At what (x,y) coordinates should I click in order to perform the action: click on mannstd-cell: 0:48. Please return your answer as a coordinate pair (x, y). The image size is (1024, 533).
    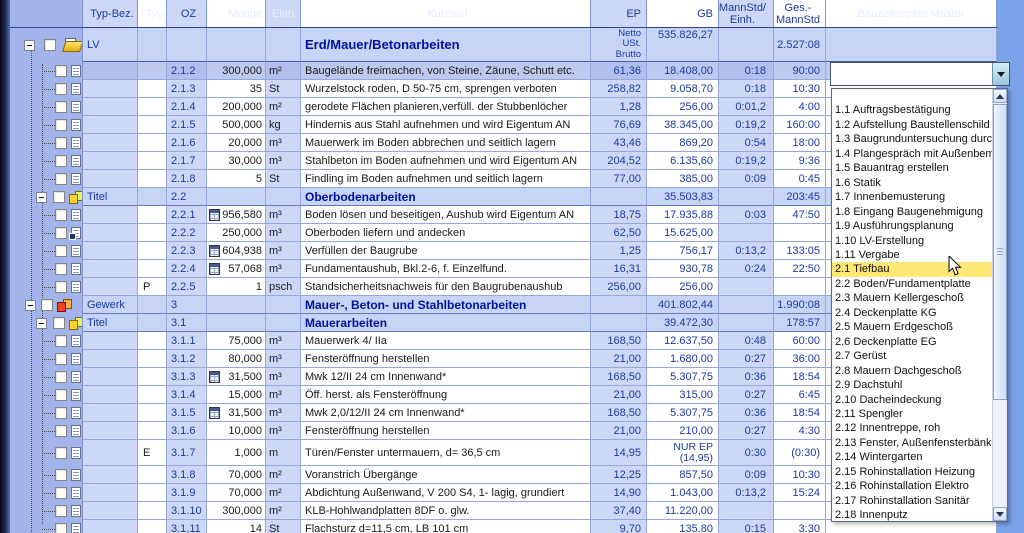
    Looking at the image, I should click on (746, 341).